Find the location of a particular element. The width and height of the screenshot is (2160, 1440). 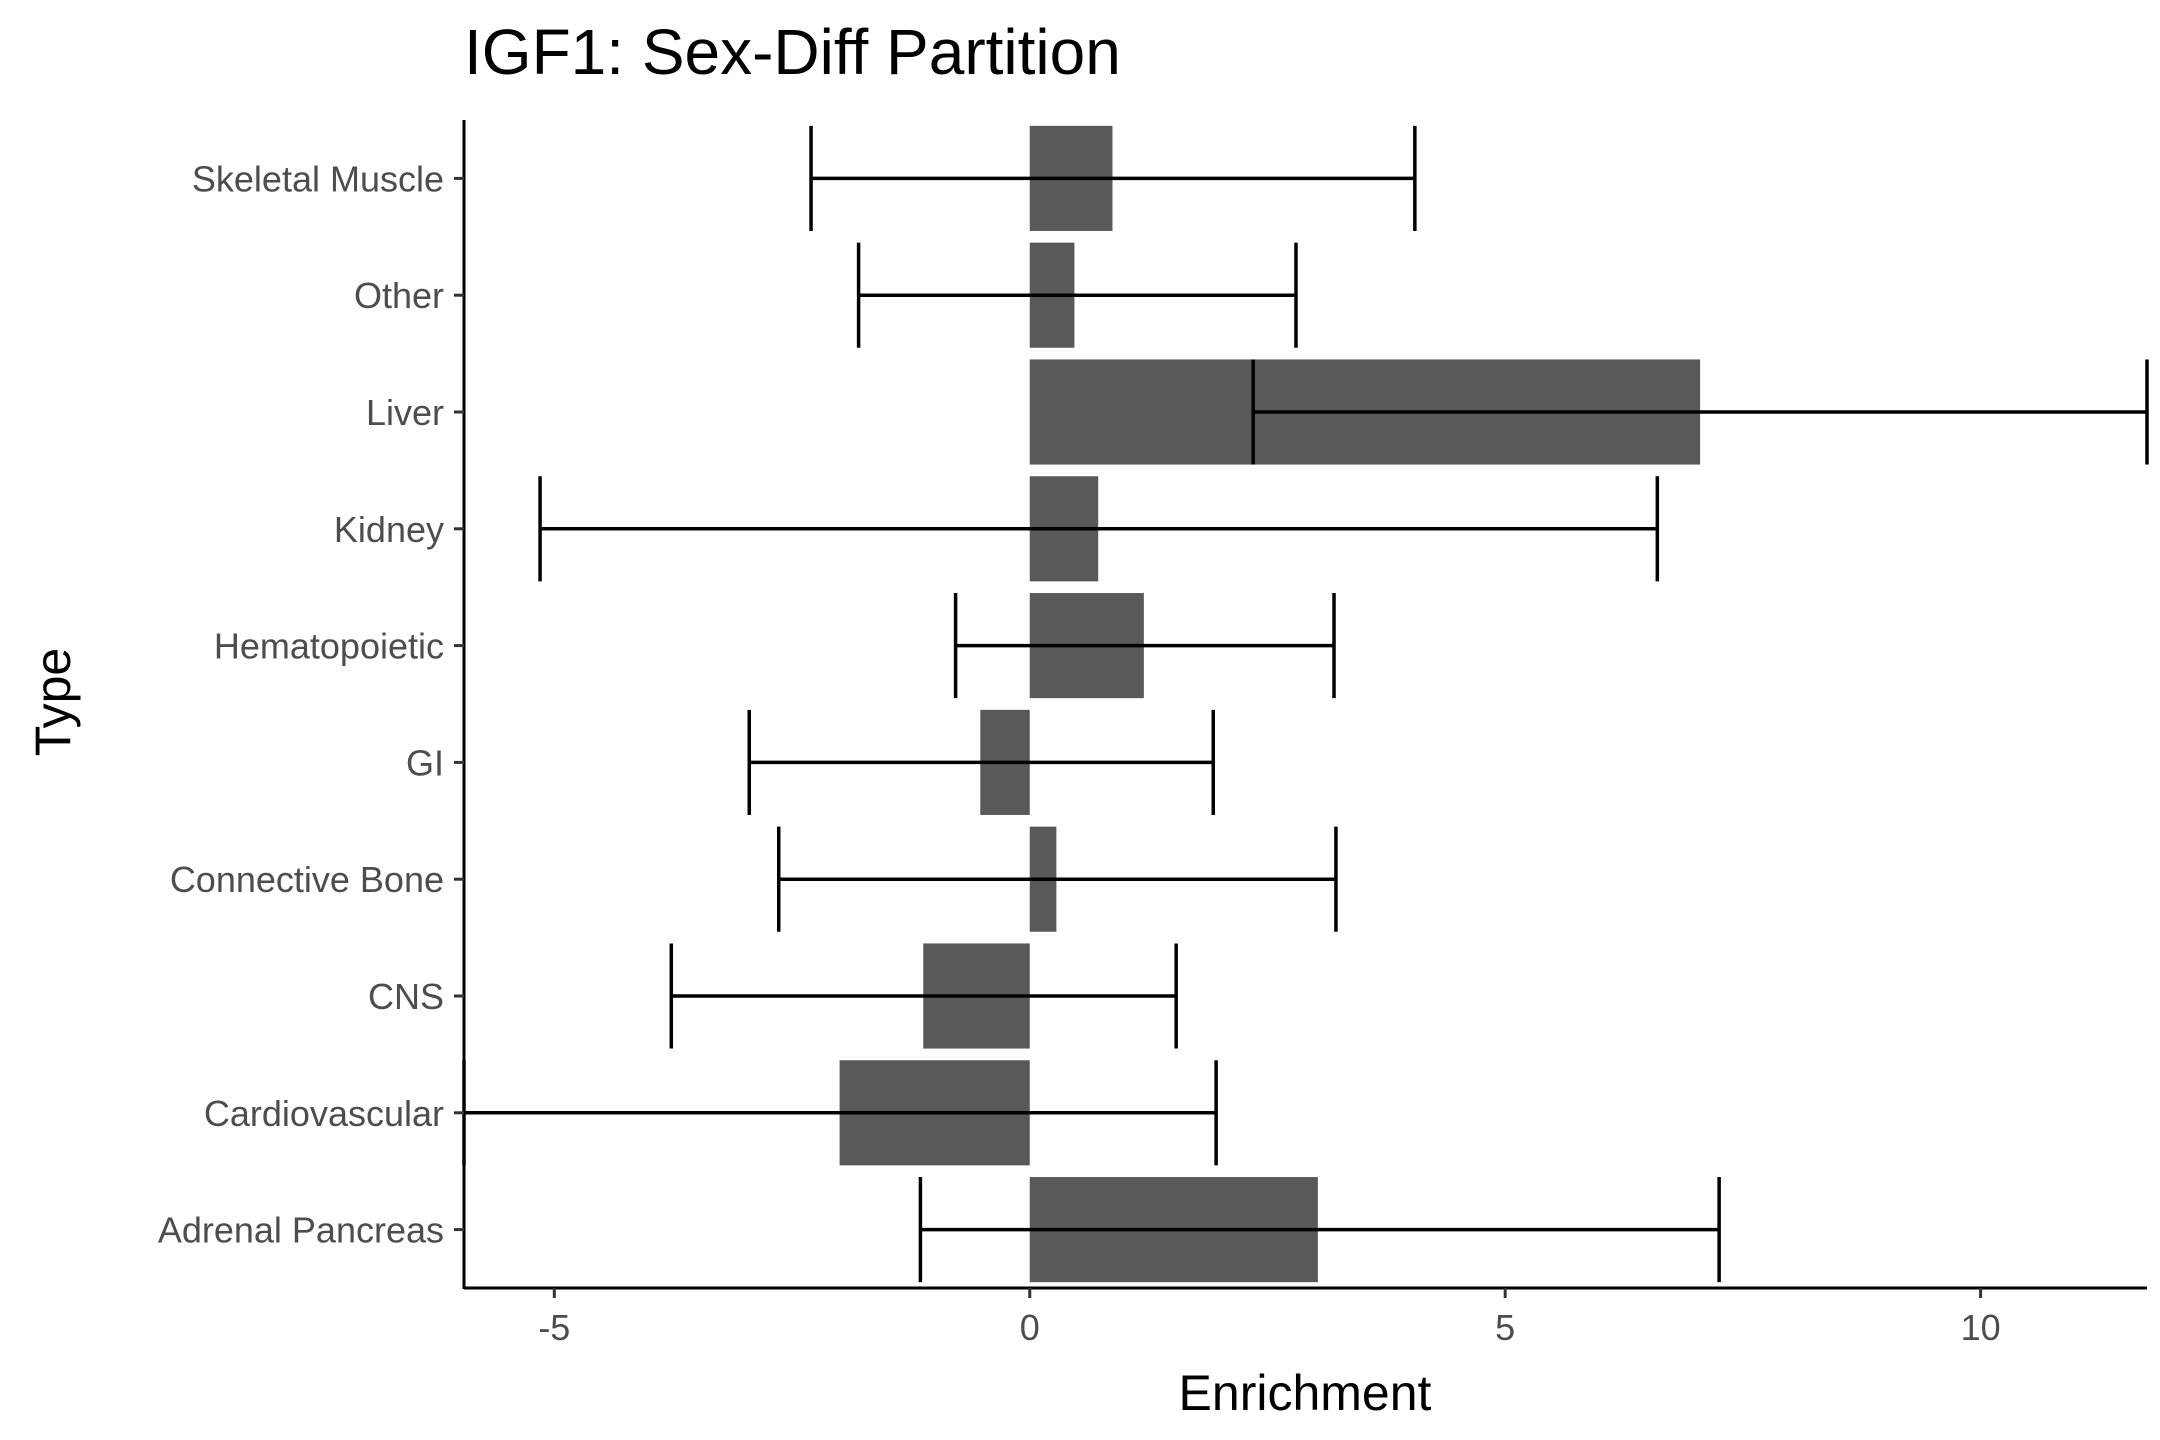

y-tick-label: Liver is located at coordinates (405, 412).